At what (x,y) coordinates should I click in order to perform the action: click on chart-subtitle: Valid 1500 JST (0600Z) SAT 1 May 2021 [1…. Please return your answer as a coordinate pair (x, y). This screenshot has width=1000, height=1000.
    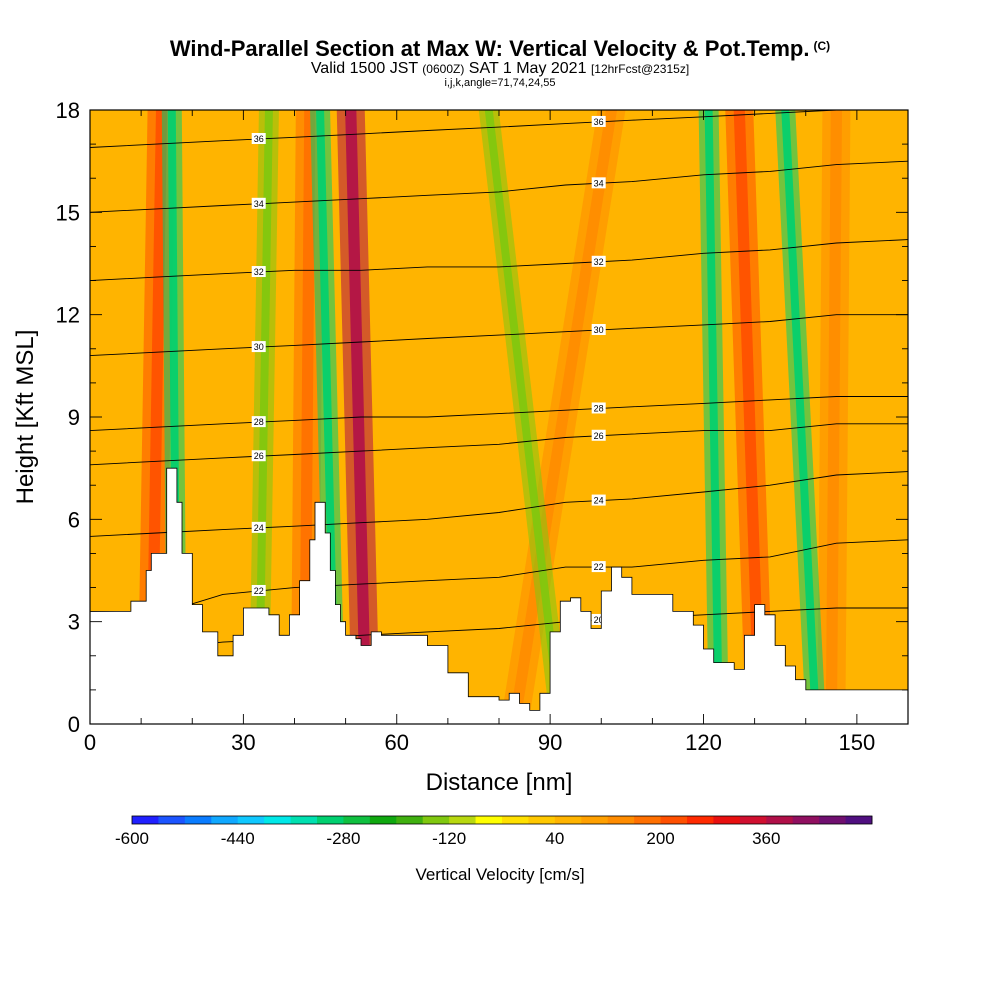
    Looking at the image, I should click on (500, 68).